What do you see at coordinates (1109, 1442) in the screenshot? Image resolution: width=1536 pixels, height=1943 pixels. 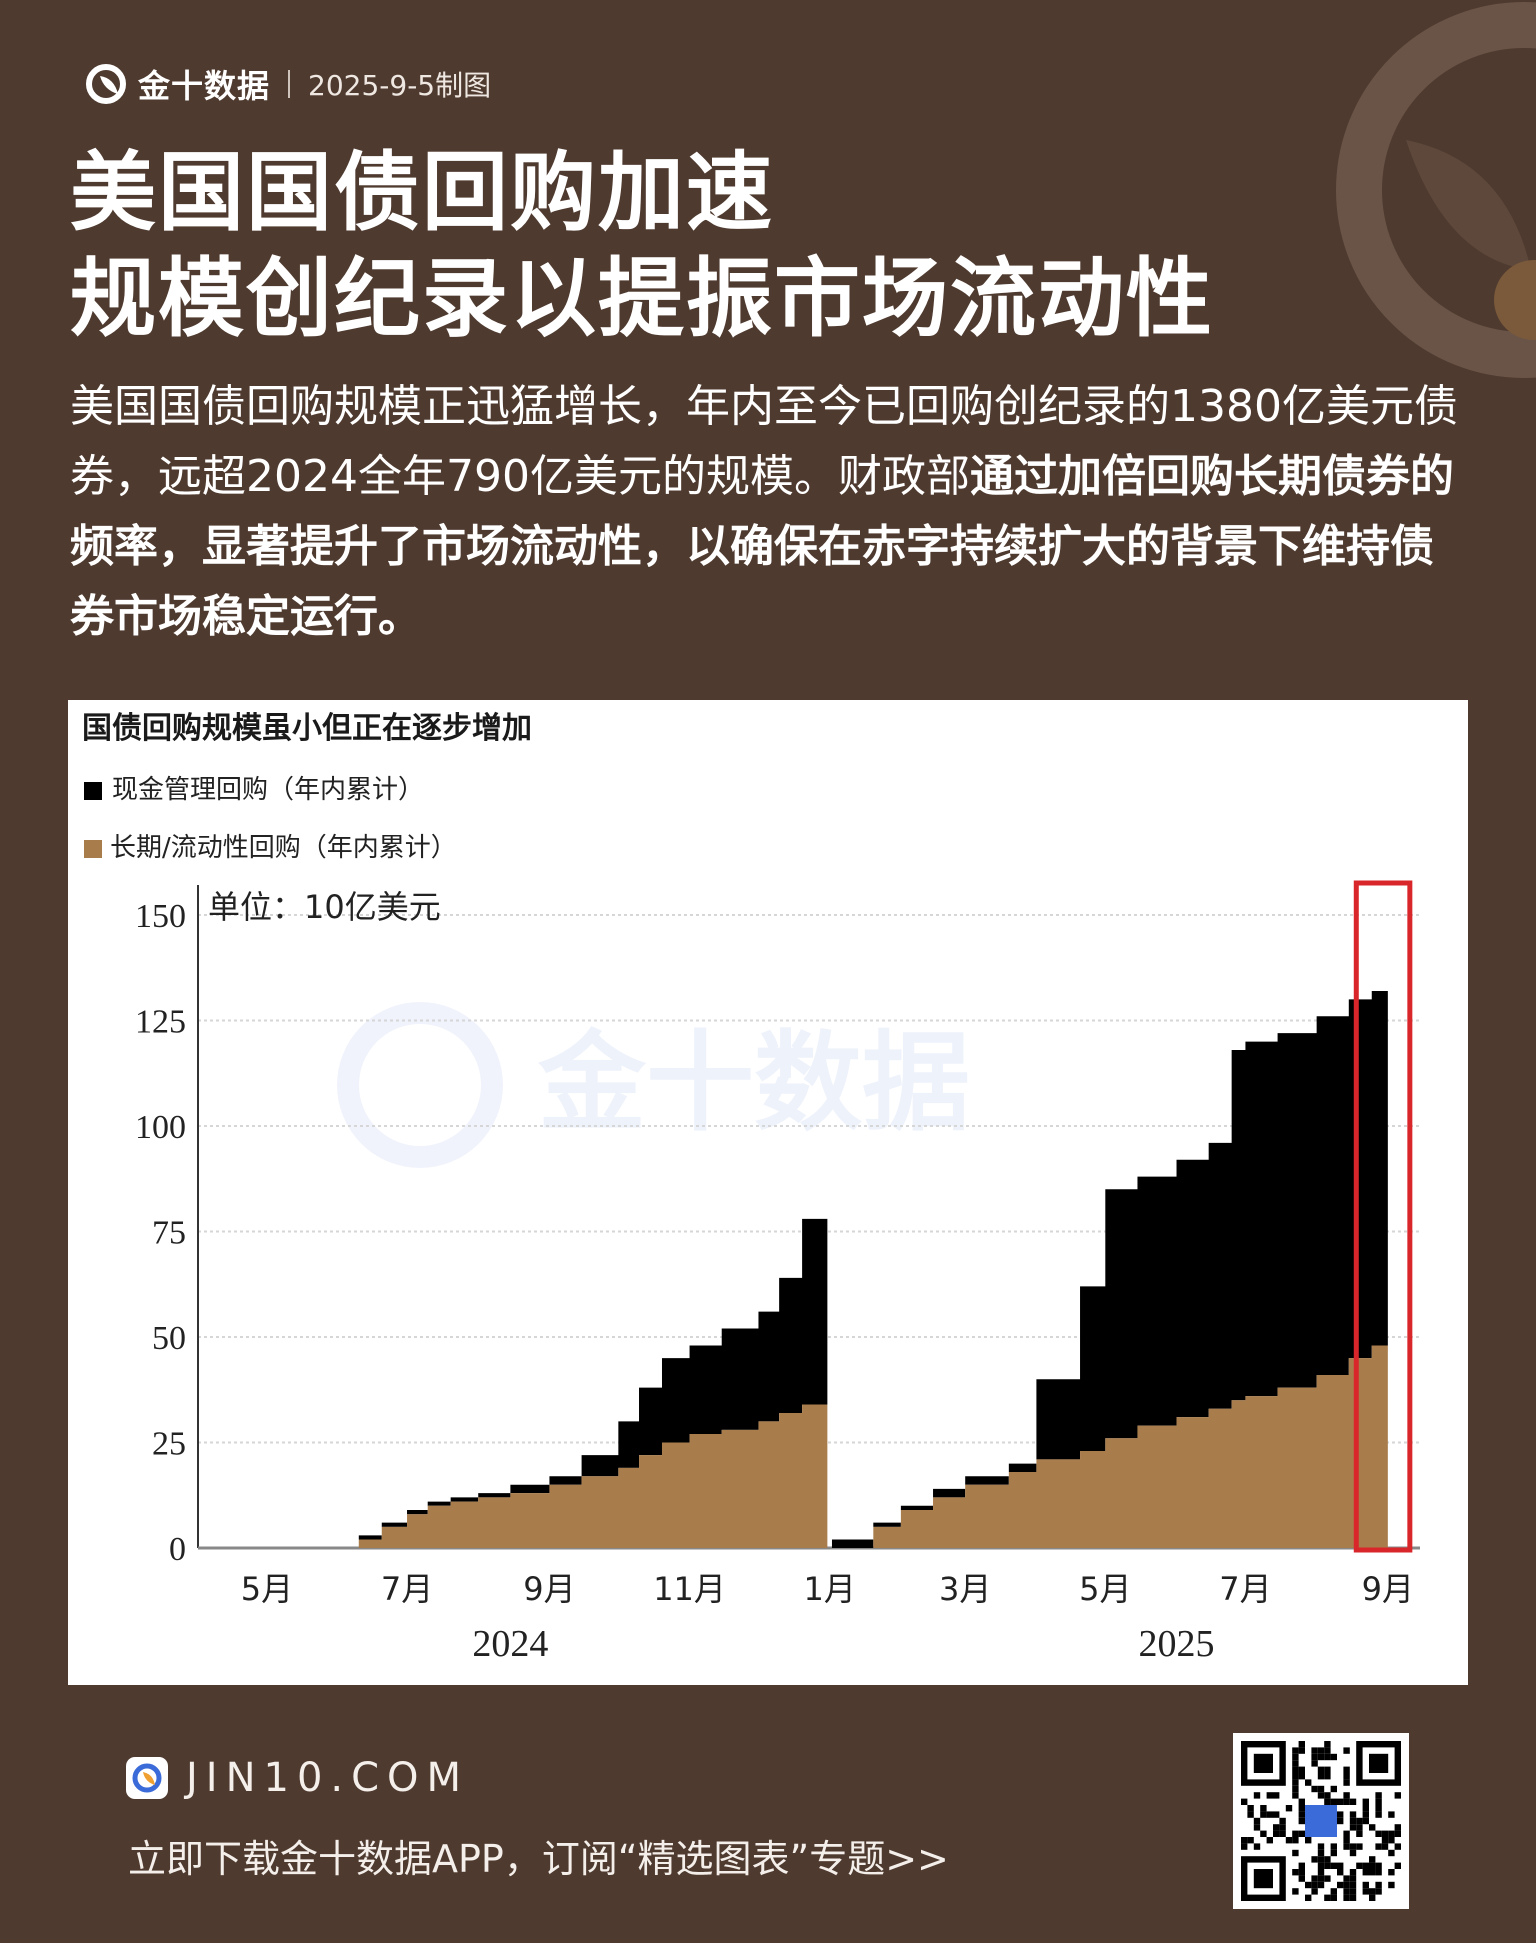 I see `area-longterm-2025` at bounding box center [1109, 1442].